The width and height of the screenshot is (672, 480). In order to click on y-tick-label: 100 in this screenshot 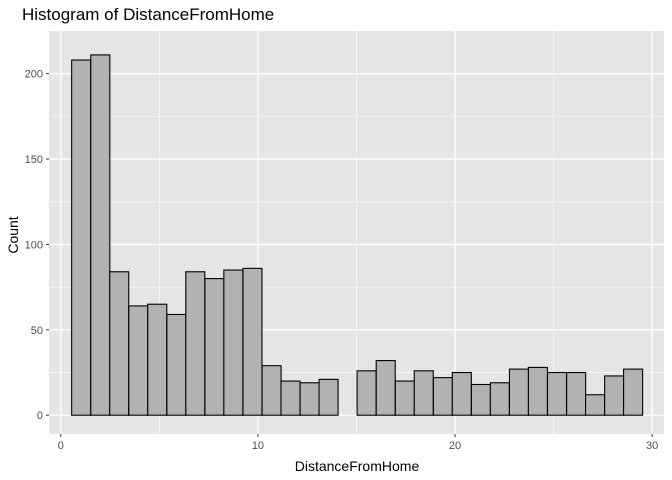, I will do `click(34, 245)`.